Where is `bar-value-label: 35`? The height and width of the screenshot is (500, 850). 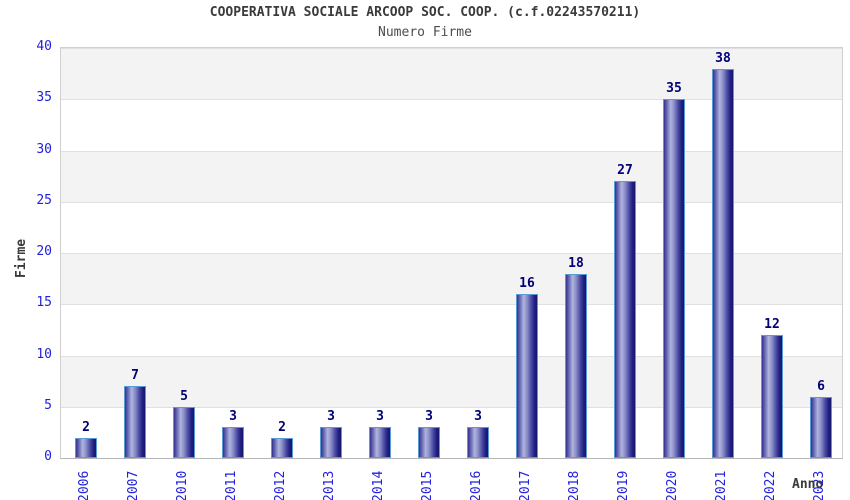 bar-value-label: 35 is located at coordinates (674, 89).